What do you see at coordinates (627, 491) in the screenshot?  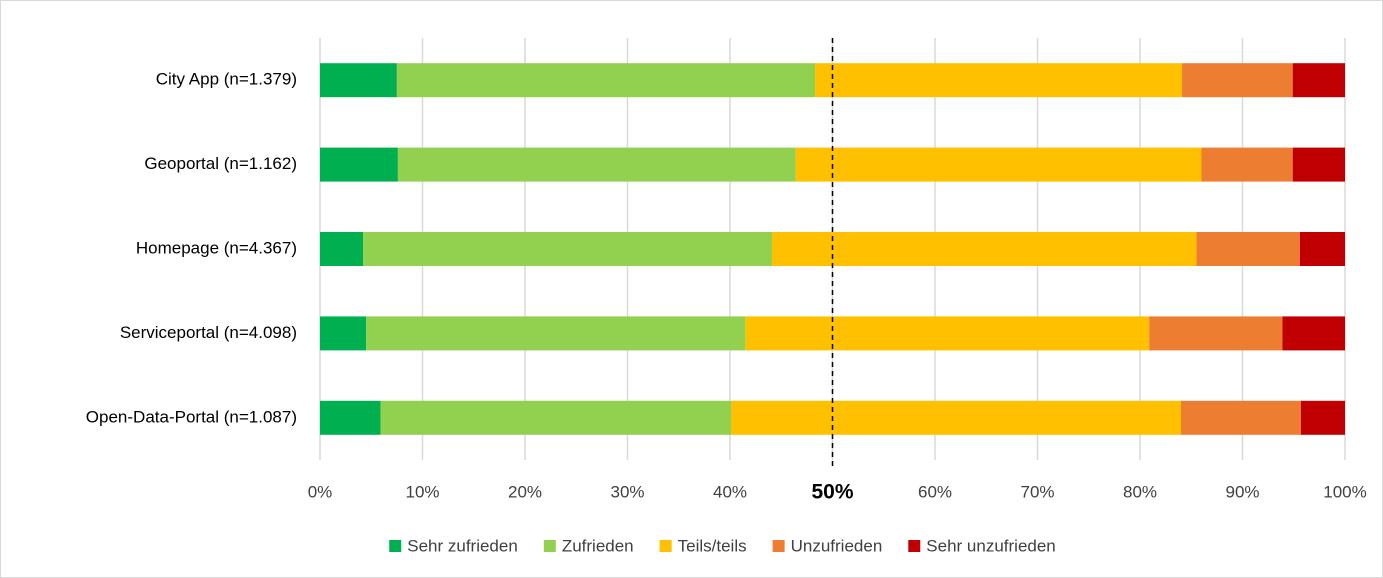 I see `x-tick-label: 30%` at bounding box center [627, 491].